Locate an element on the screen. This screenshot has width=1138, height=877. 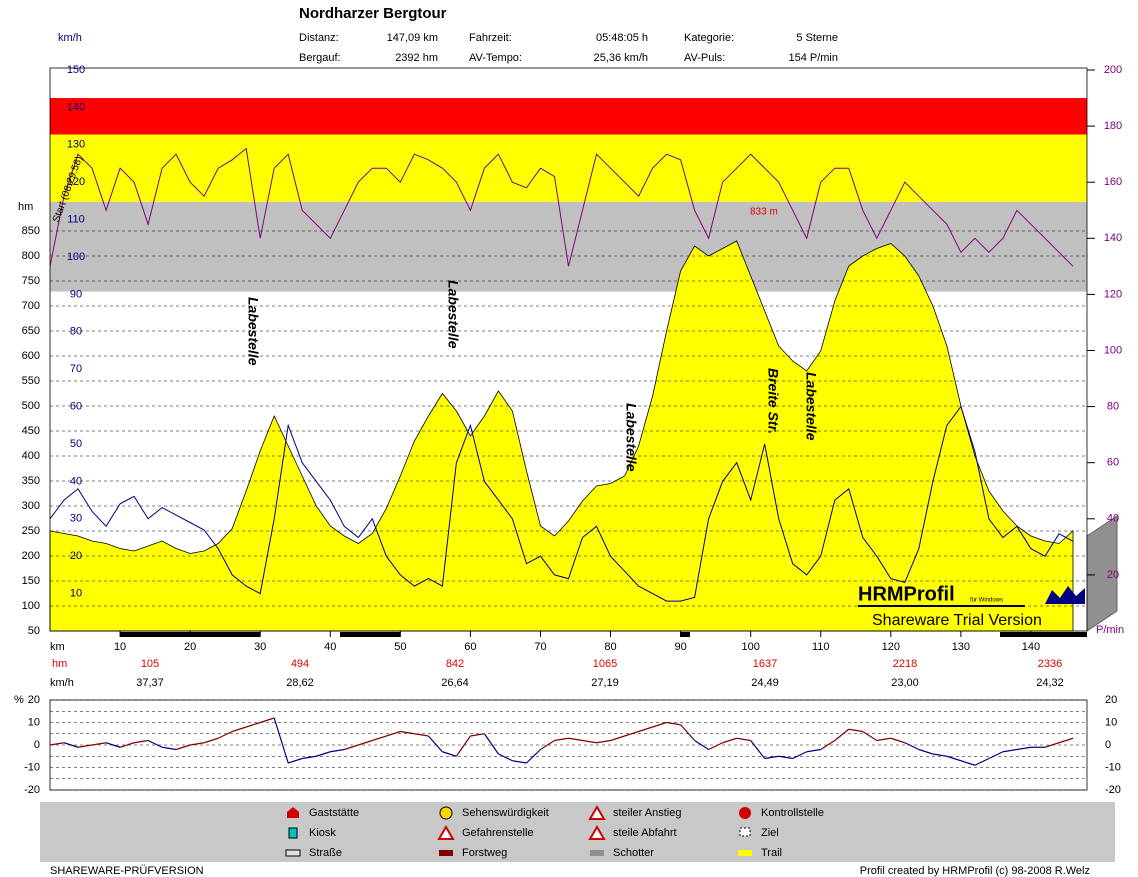
x-tick-label: 110 is located at coordinates (821, 647).